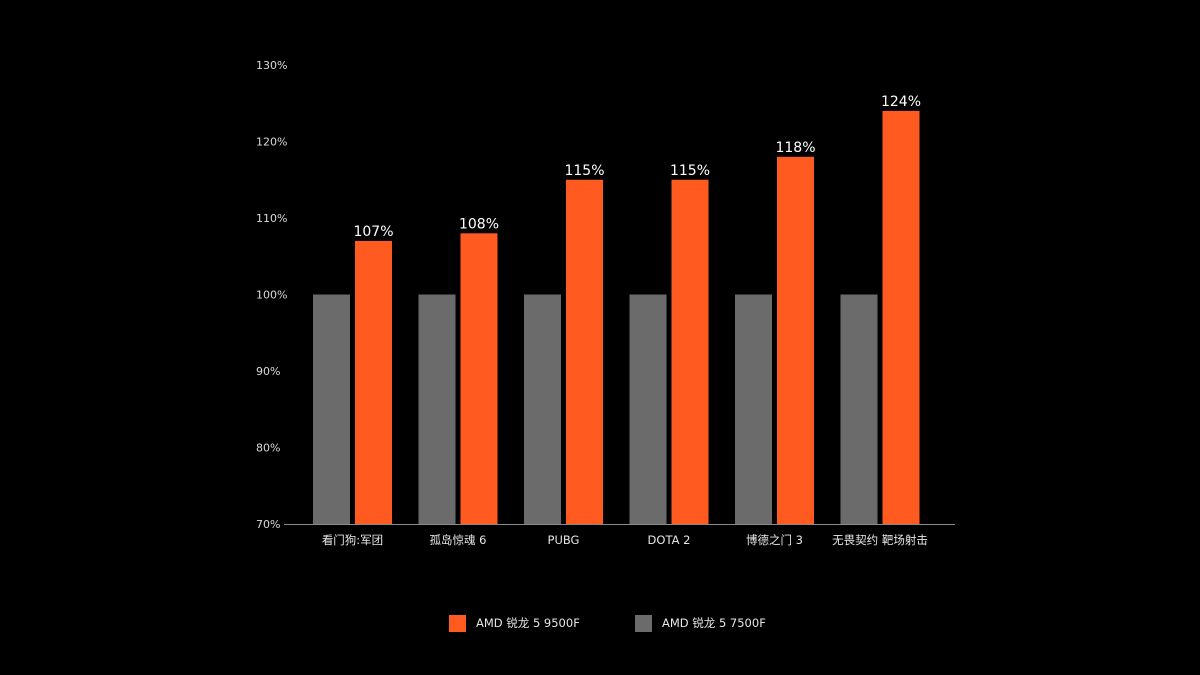 The image size is (1200, 675). What do you see at coordinates (714, 623) in the screenshot?
I see `legend-label-7500f: AMD 锐龙 5 7500F` at bounding box center [714, 623].